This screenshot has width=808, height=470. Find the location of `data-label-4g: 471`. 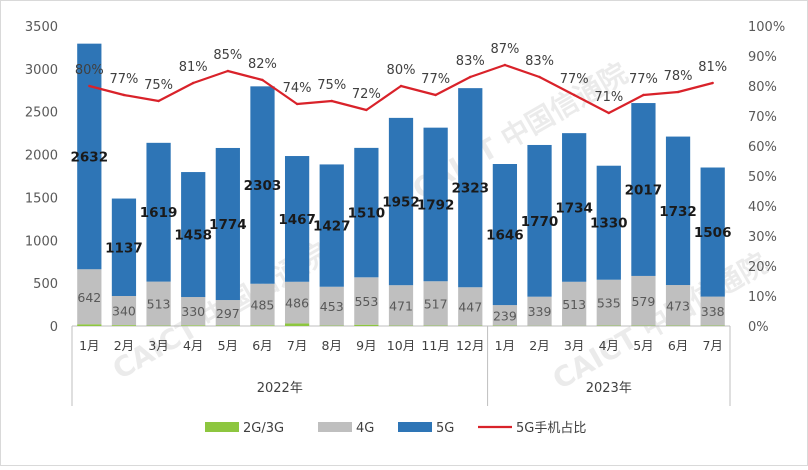

data-label-4g: 471 is located at coordinates (401, 305).